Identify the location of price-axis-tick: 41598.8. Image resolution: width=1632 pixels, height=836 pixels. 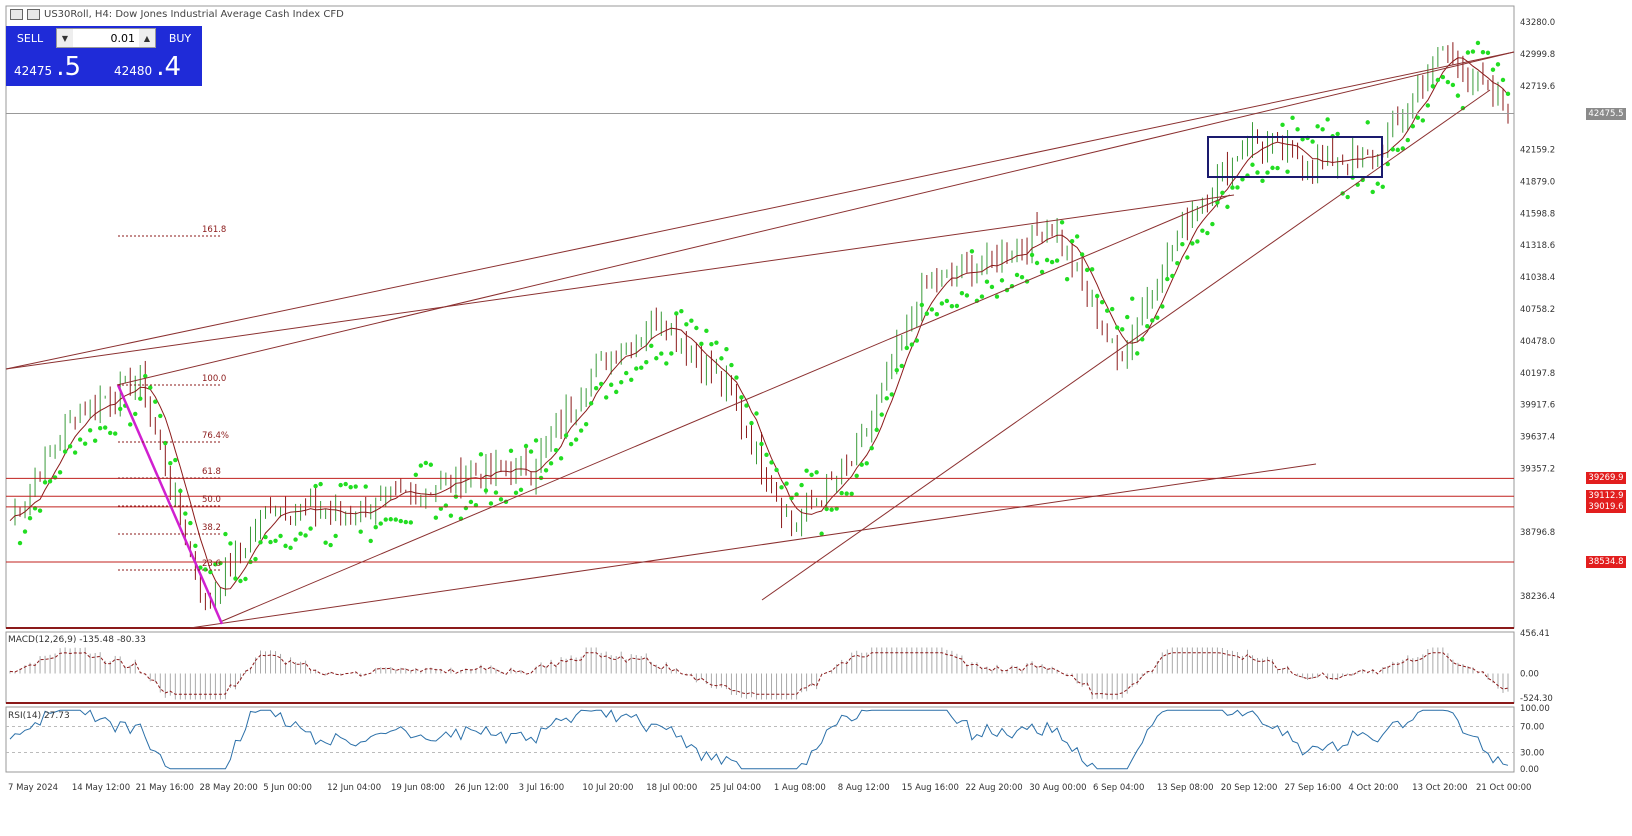
(1537, 214).